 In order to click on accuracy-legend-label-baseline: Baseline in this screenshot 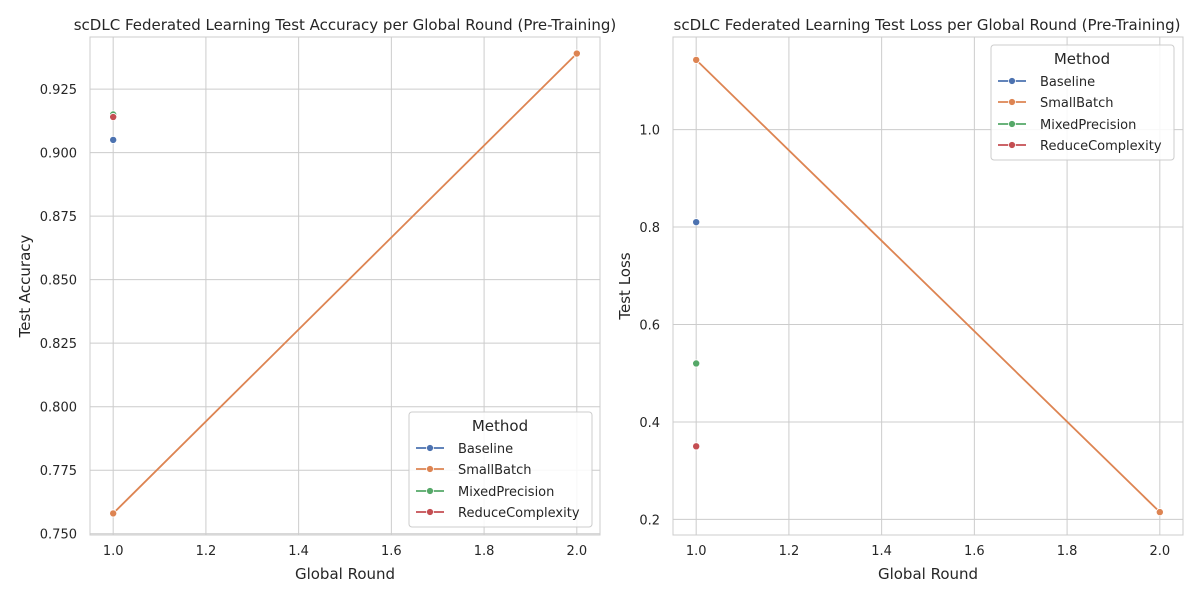, I will do `click(485, 449)`.